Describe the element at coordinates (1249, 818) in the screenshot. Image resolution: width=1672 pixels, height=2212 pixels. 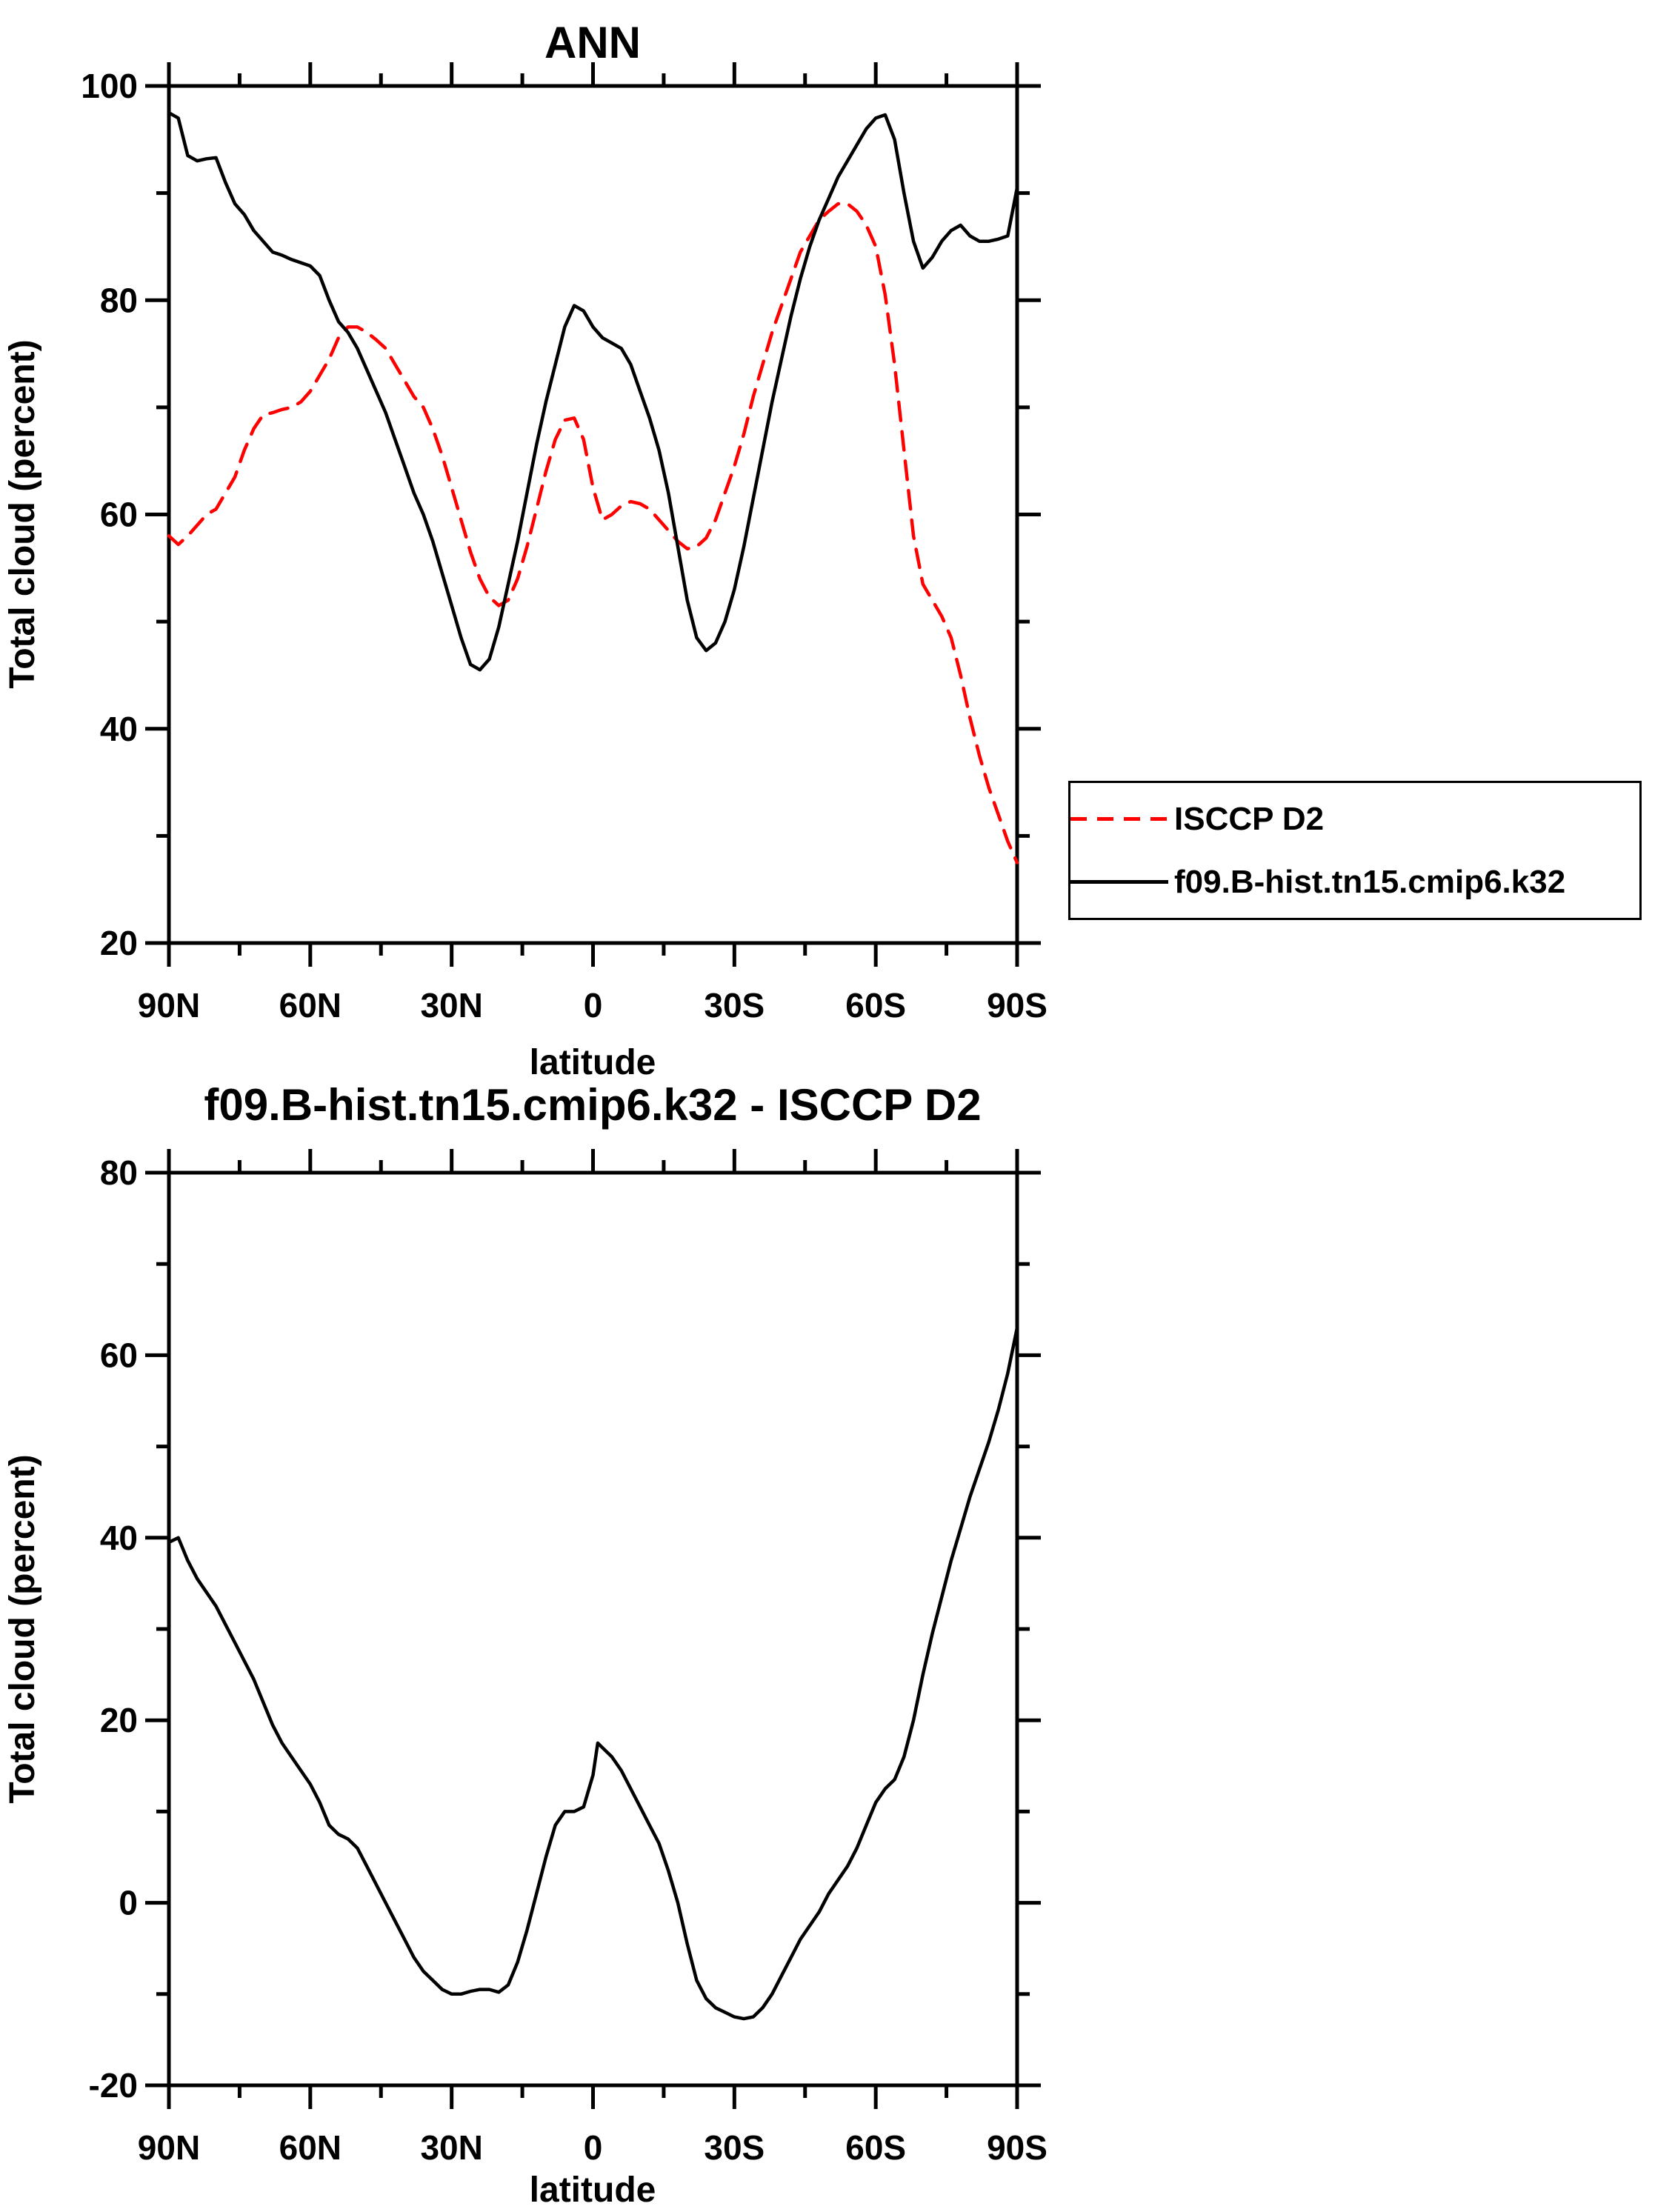
I see `legend-label-isccp-d2: ISCCP D2` at that location.